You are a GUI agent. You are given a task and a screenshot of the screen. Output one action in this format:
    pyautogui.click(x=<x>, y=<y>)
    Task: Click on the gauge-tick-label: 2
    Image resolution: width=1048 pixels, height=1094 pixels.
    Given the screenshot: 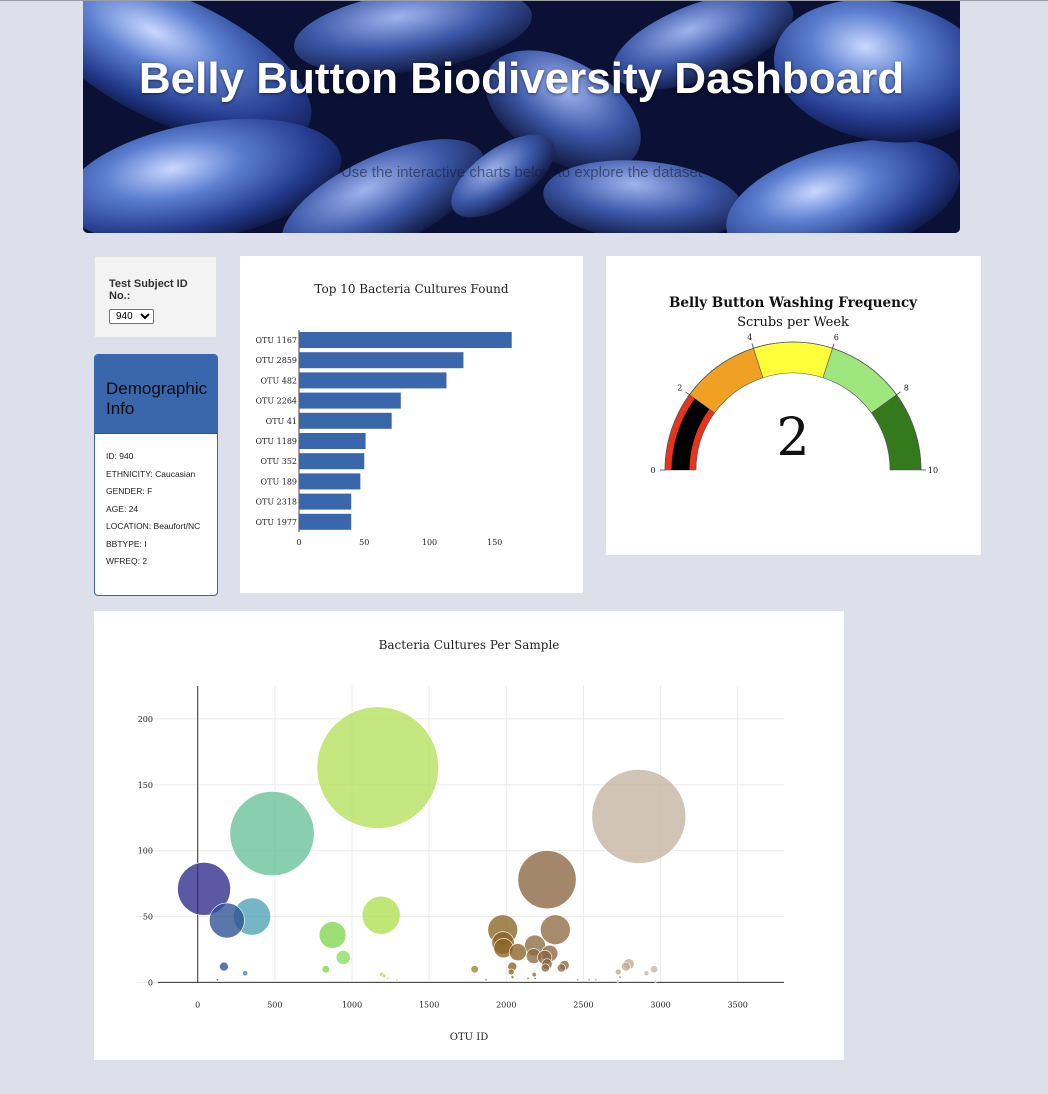 What is the action you would take?
    pyautogui.click(x=679, y=388)
    